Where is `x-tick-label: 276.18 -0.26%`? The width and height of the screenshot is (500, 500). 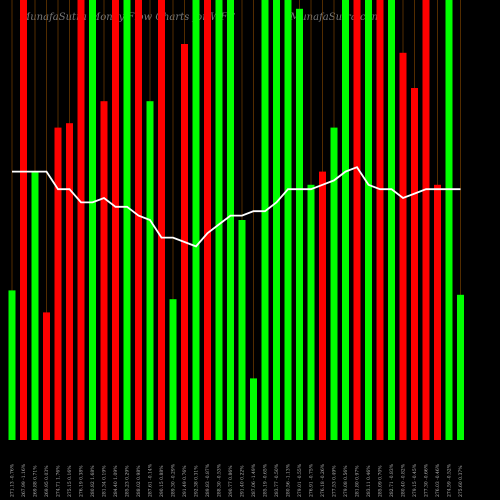 x-tick-label: 276.18 -0.26% is located at coordinates (323, 480).